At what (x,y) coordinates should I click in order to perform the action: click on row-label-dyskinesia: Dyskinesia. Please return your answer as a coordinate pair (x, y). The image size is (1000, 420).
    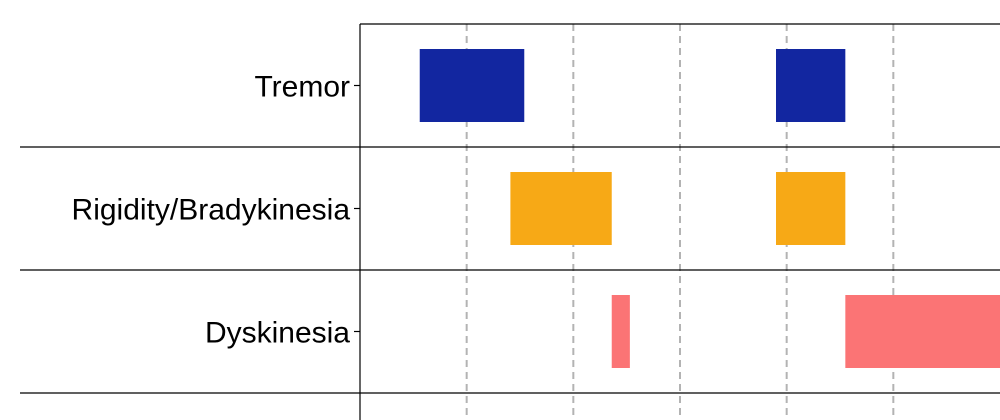
    Looking at the image, I should click on (277, 333).